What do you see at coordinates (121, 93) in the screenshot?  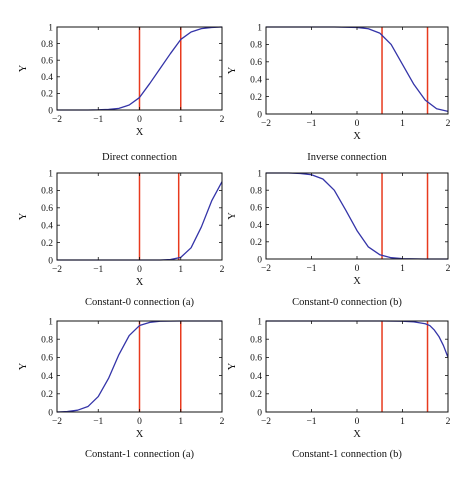 I see `subplot-1: −2 −1 0 1 2 0 0.2 0.4 0.6 0.8 1 X Y Direct connection` at bounding box center [121, 93].